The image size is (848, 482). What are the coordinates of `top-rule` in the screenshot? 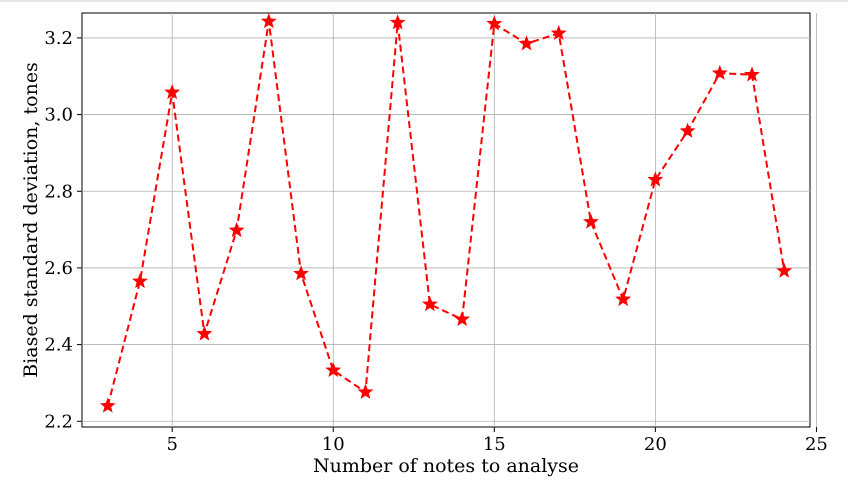 It's located at (424, 1).